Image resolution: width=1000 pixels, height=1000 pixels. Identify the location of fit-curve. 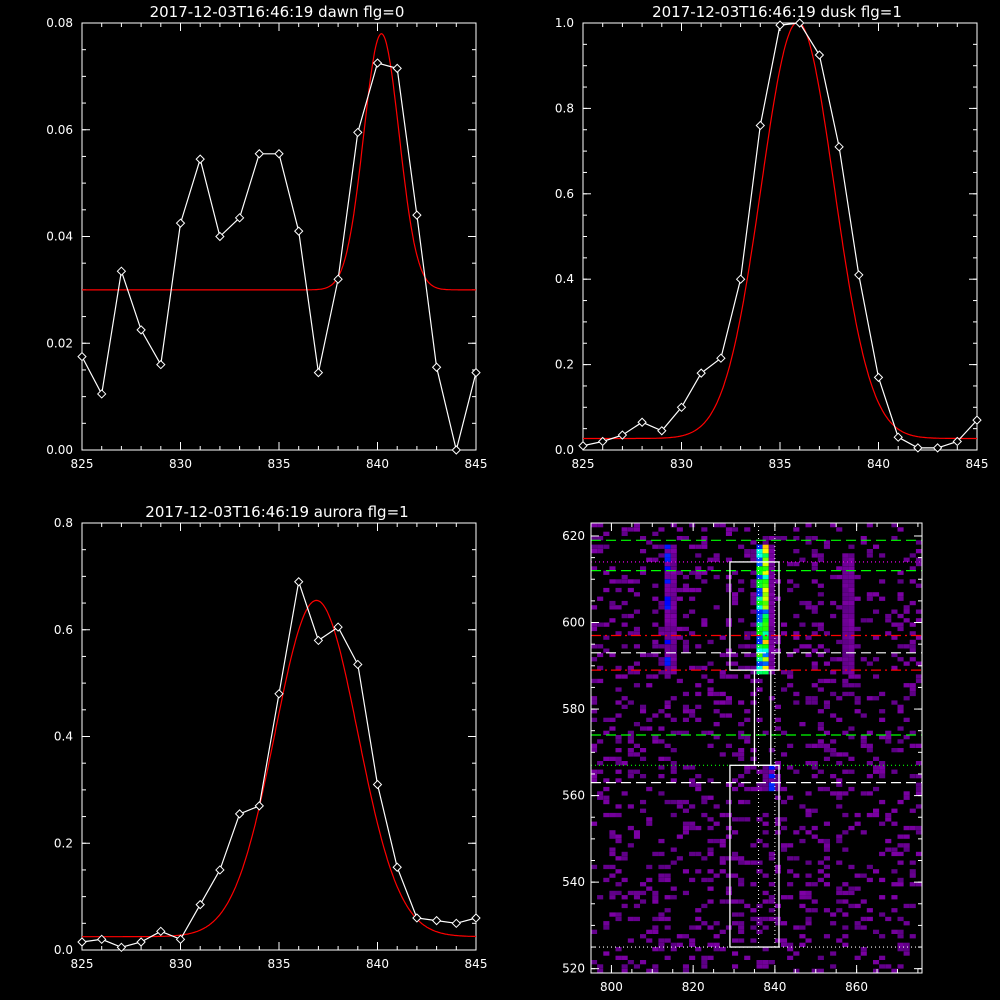
(279, 162).